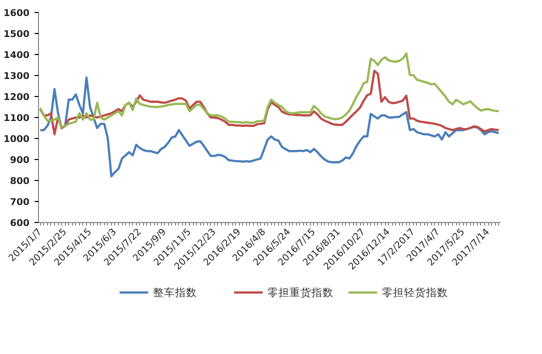  Describe the element at coordinates (20, 181) in the screenshot. I see `y-tick-label: 800` at that location.